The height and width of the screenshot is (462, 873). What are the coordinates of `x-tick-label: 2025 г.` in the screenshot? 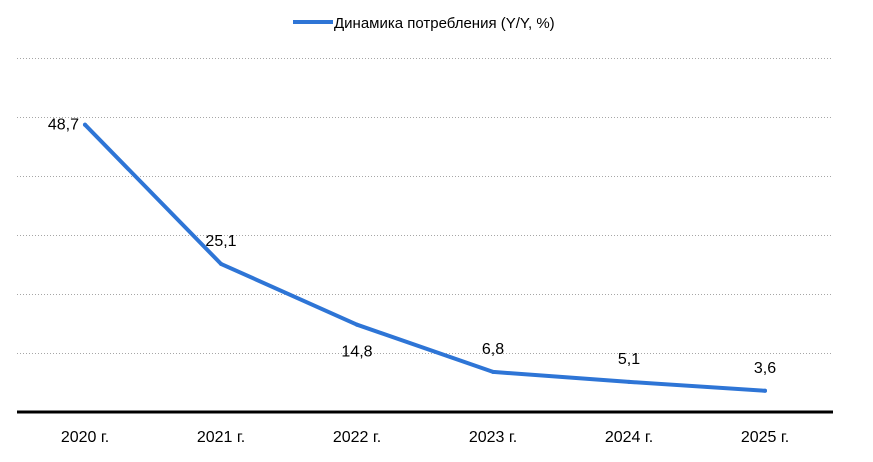 It's located at (765, 437).